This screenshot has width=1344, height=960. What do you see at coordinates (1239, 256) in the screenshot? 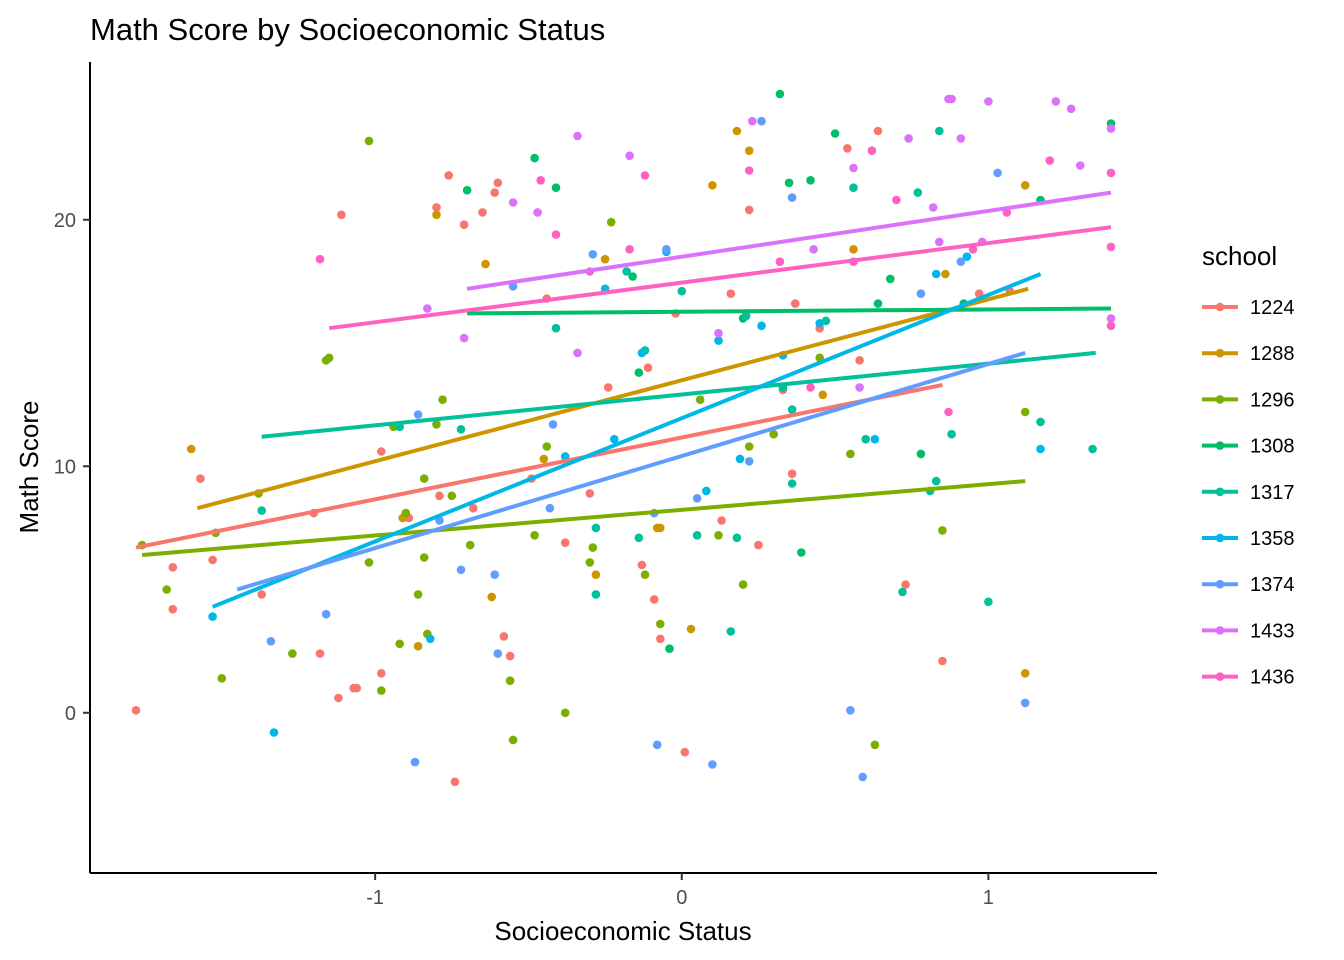
I see `legend-title: school` at bounding box center [1239, 256].